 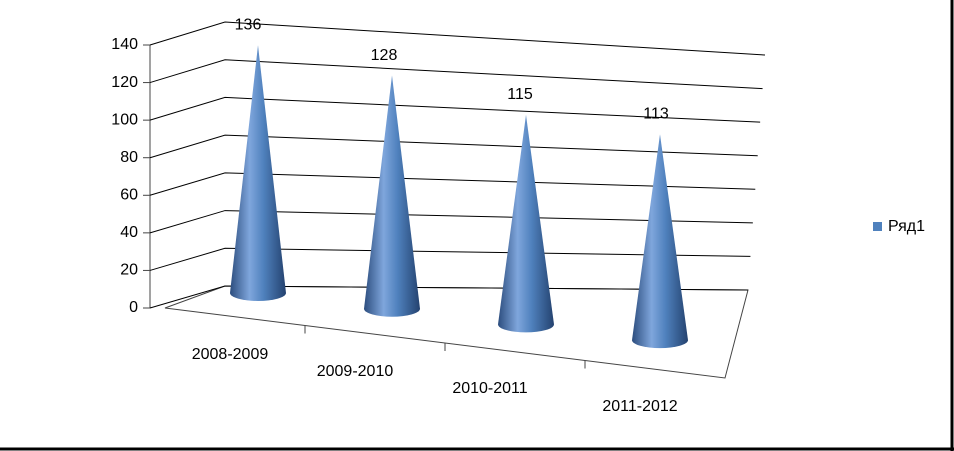 What do you see at coordinates (129, 157) in the screenshot?
I see `y-tick-label: 80` at bounding box center [129, 157].